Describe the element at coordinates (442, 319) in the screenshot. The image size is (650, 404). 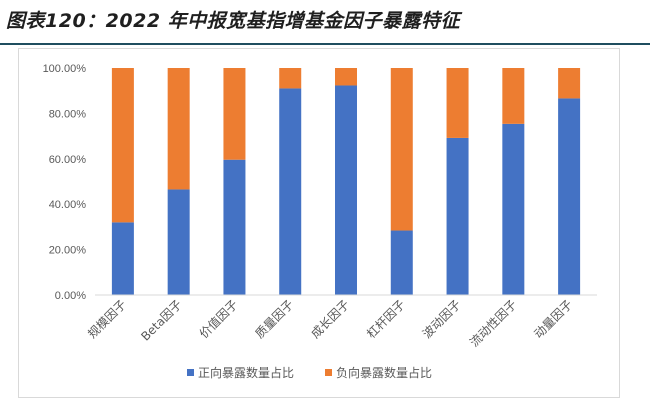
I see `x-tick-label: 波动因子` at that location.